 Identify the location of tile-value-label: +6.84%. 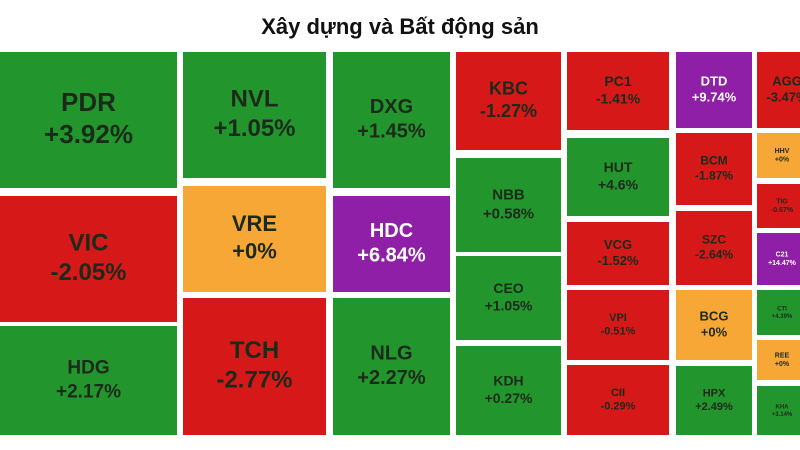
(391, 256).